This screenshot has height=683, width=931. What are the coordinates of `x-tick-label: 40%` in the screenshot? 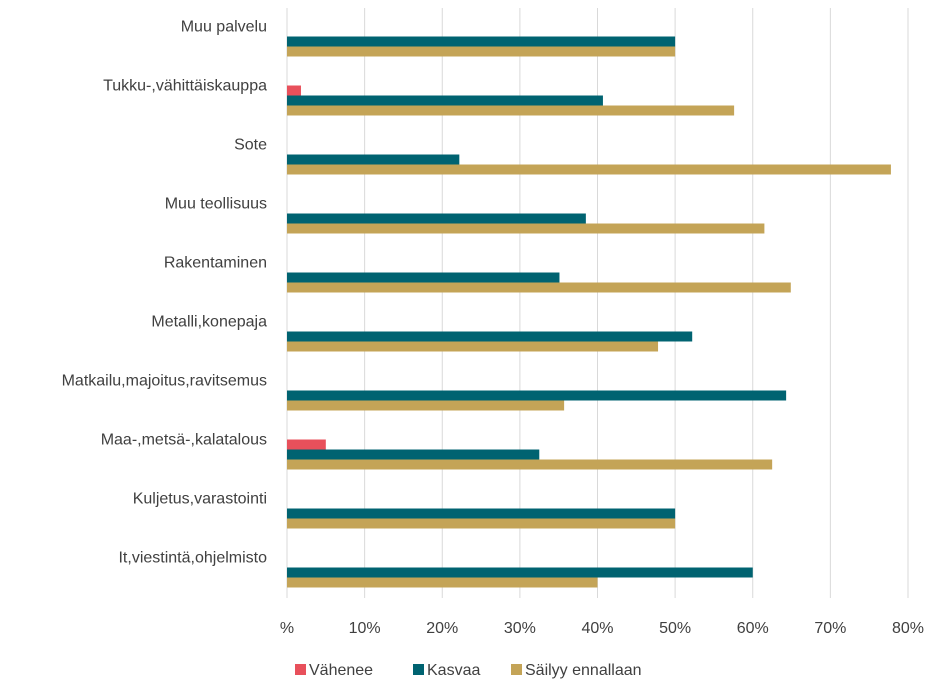 It's located at (597, 628).